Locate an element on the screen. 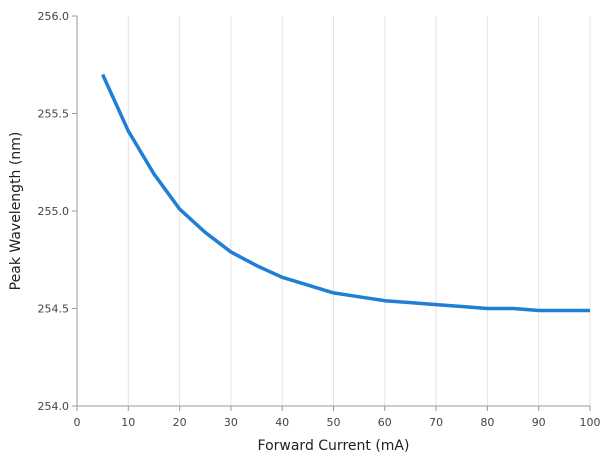 The height and width of the screenshot is (460, 602). x-tick-label: 10 is located at coordinates (128, 422).